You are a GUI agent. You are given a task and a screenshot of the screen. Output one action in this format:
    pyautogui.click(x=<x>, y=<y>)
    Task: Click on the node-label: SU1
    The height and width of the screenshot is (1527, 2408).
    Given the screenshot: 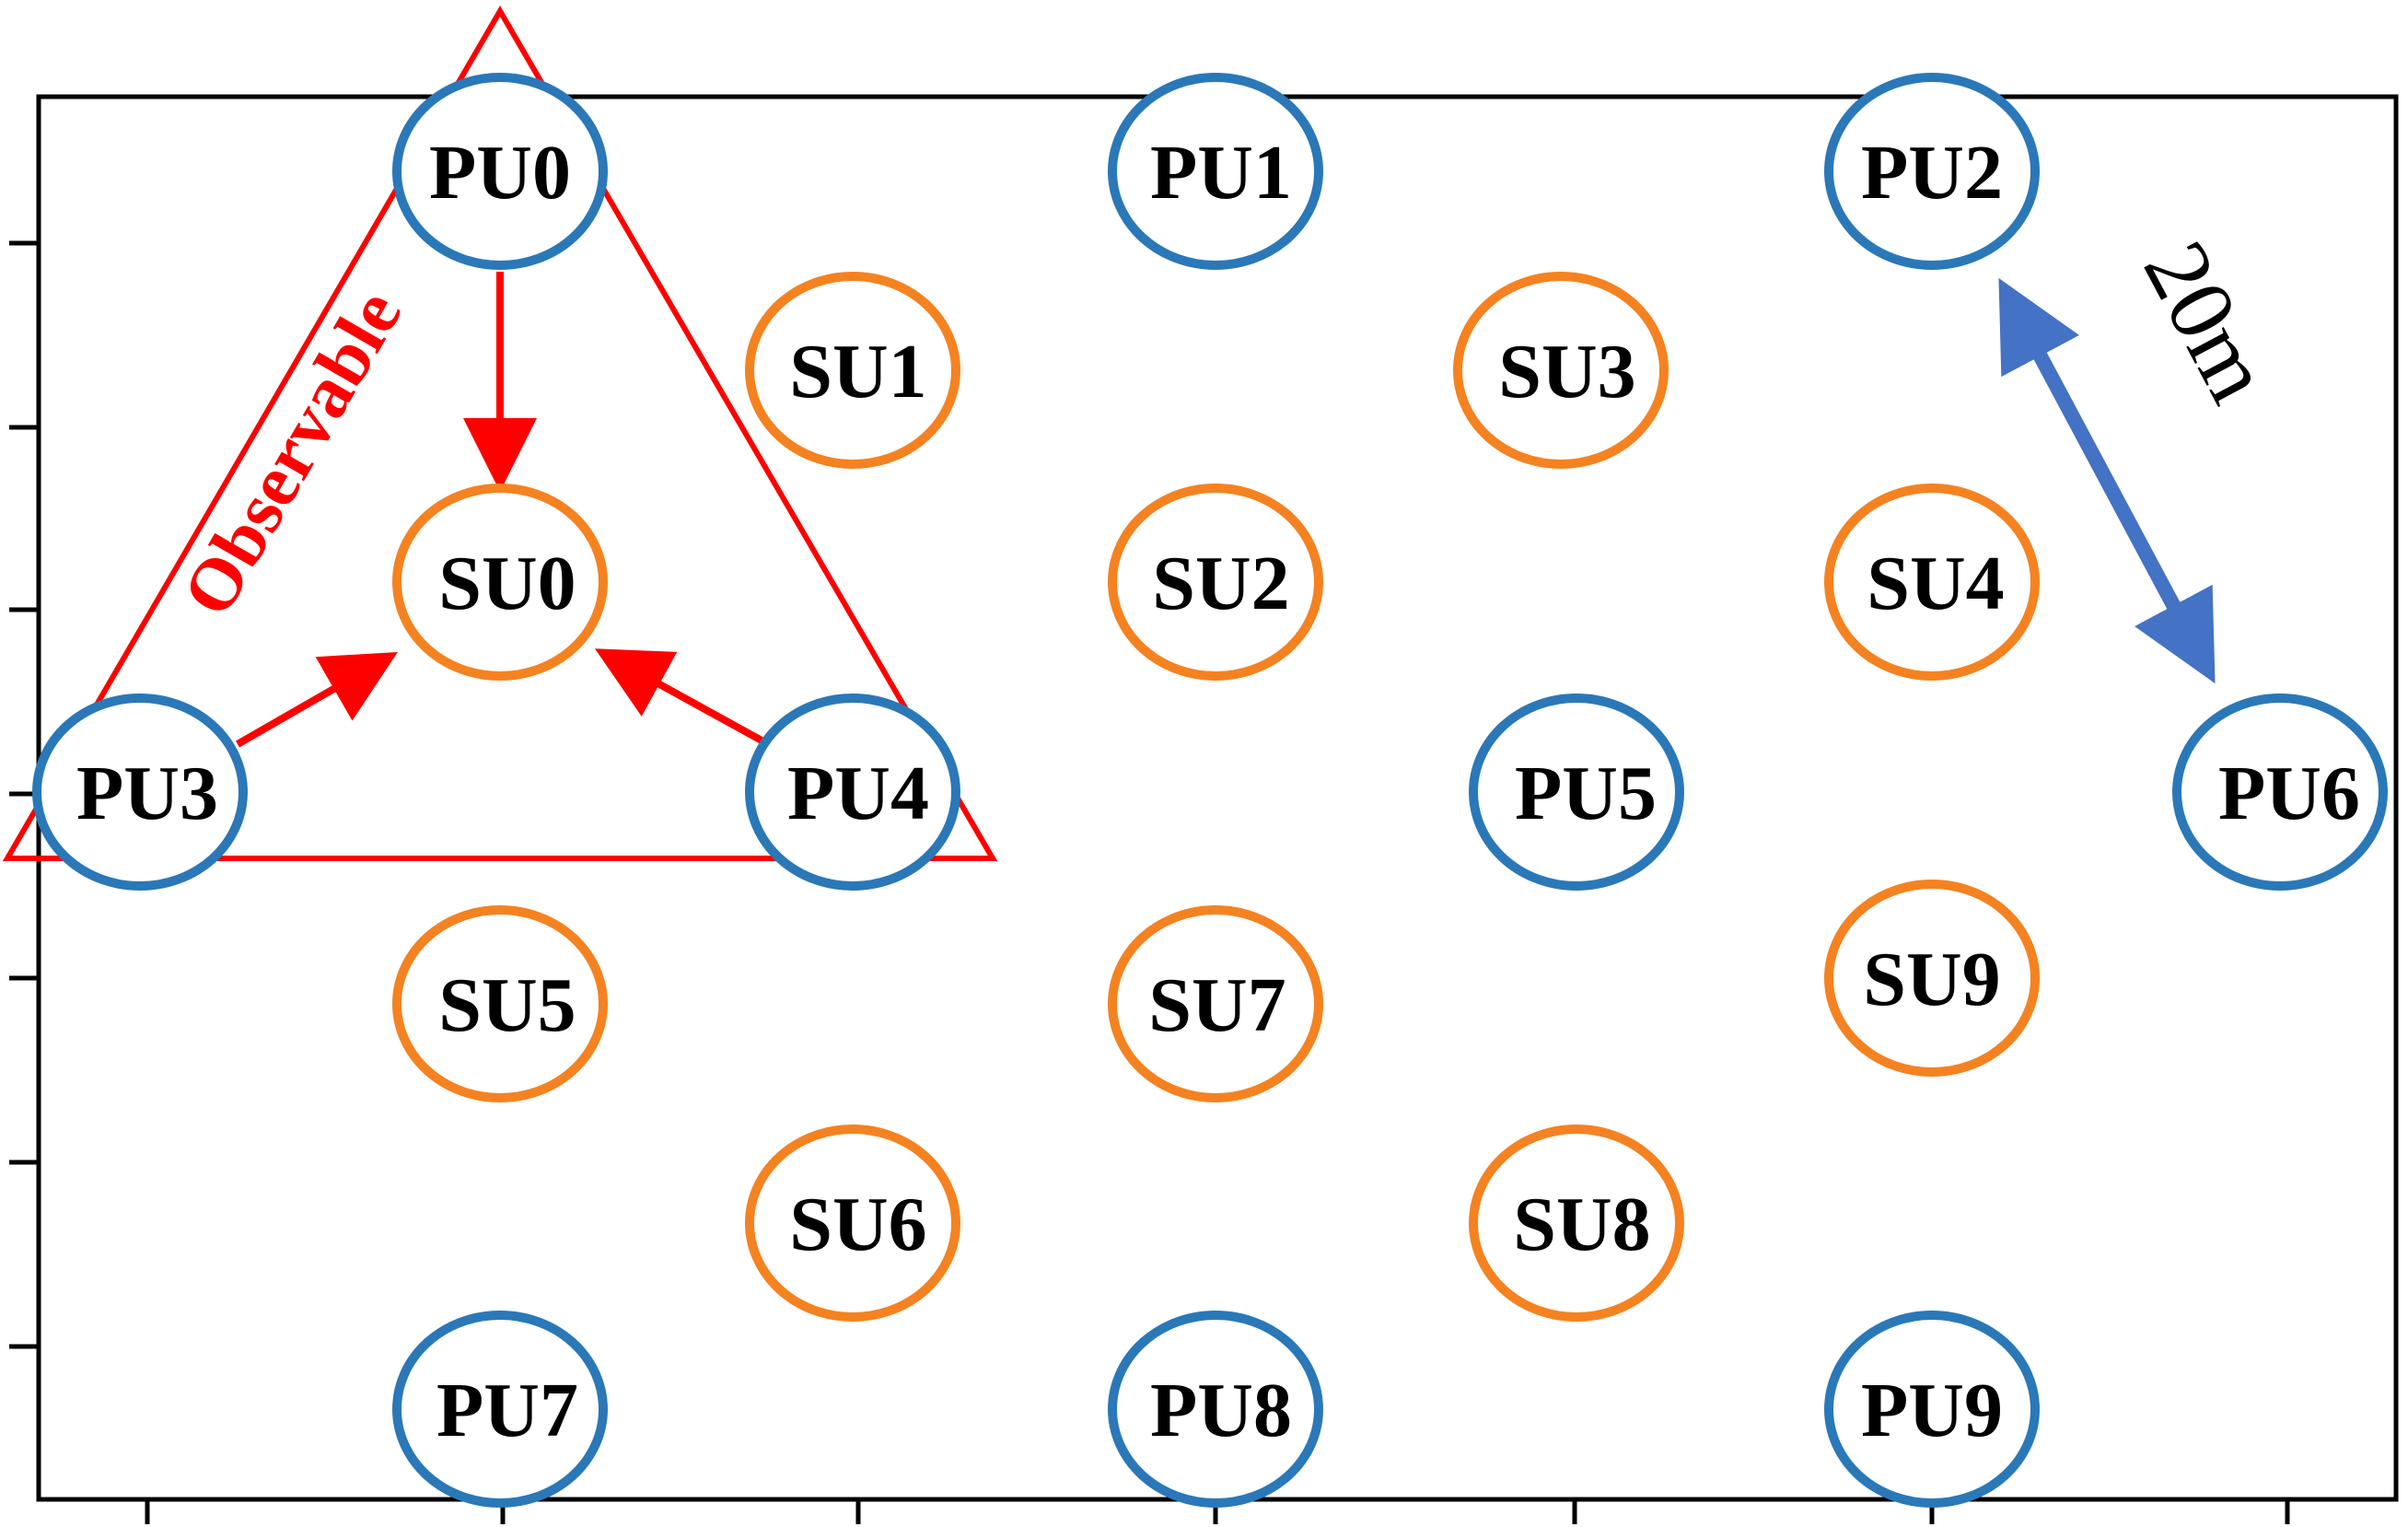 What is the action you would take?
    pyautogui.click(x=857, y=371)
    